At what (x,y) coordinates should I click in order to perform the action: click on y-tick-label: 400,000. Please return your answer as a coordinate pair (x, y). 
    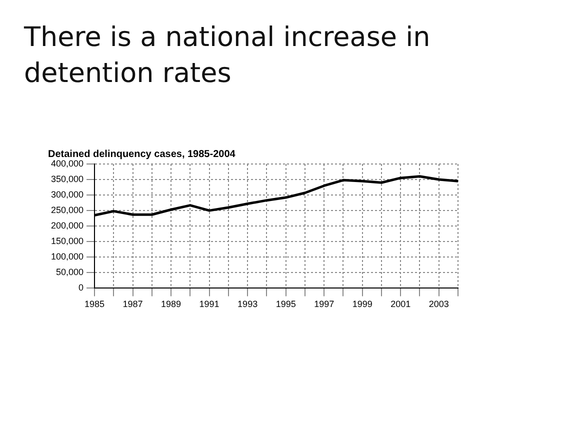
    Looking at the image, I should click on (67, 163).